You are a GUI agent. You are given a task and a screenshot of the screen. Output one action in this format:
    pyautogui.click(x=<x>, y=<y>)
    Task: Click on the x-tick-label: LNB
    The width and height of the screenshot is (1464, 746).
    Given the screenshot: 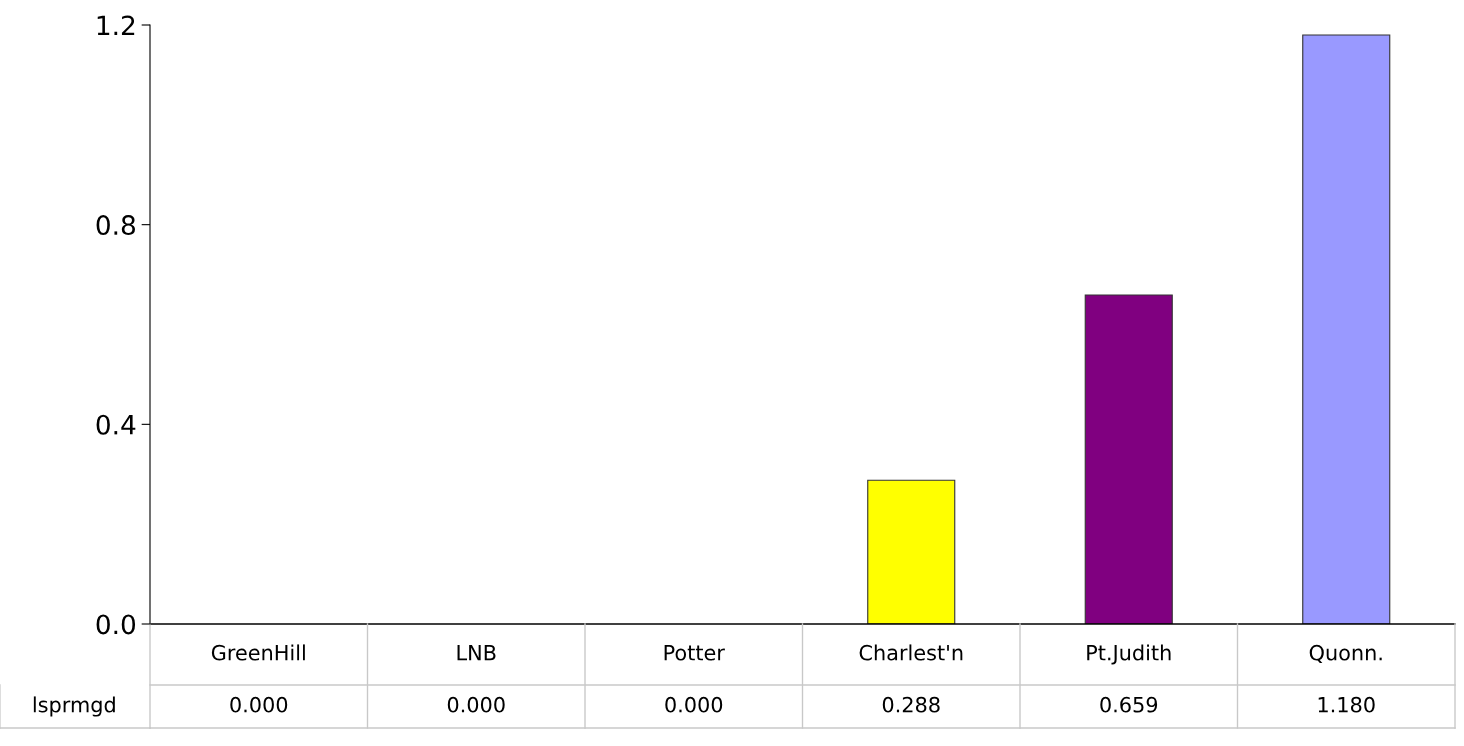 What is the action you would take?
    pyautogui.click(x=476, y=653)
    